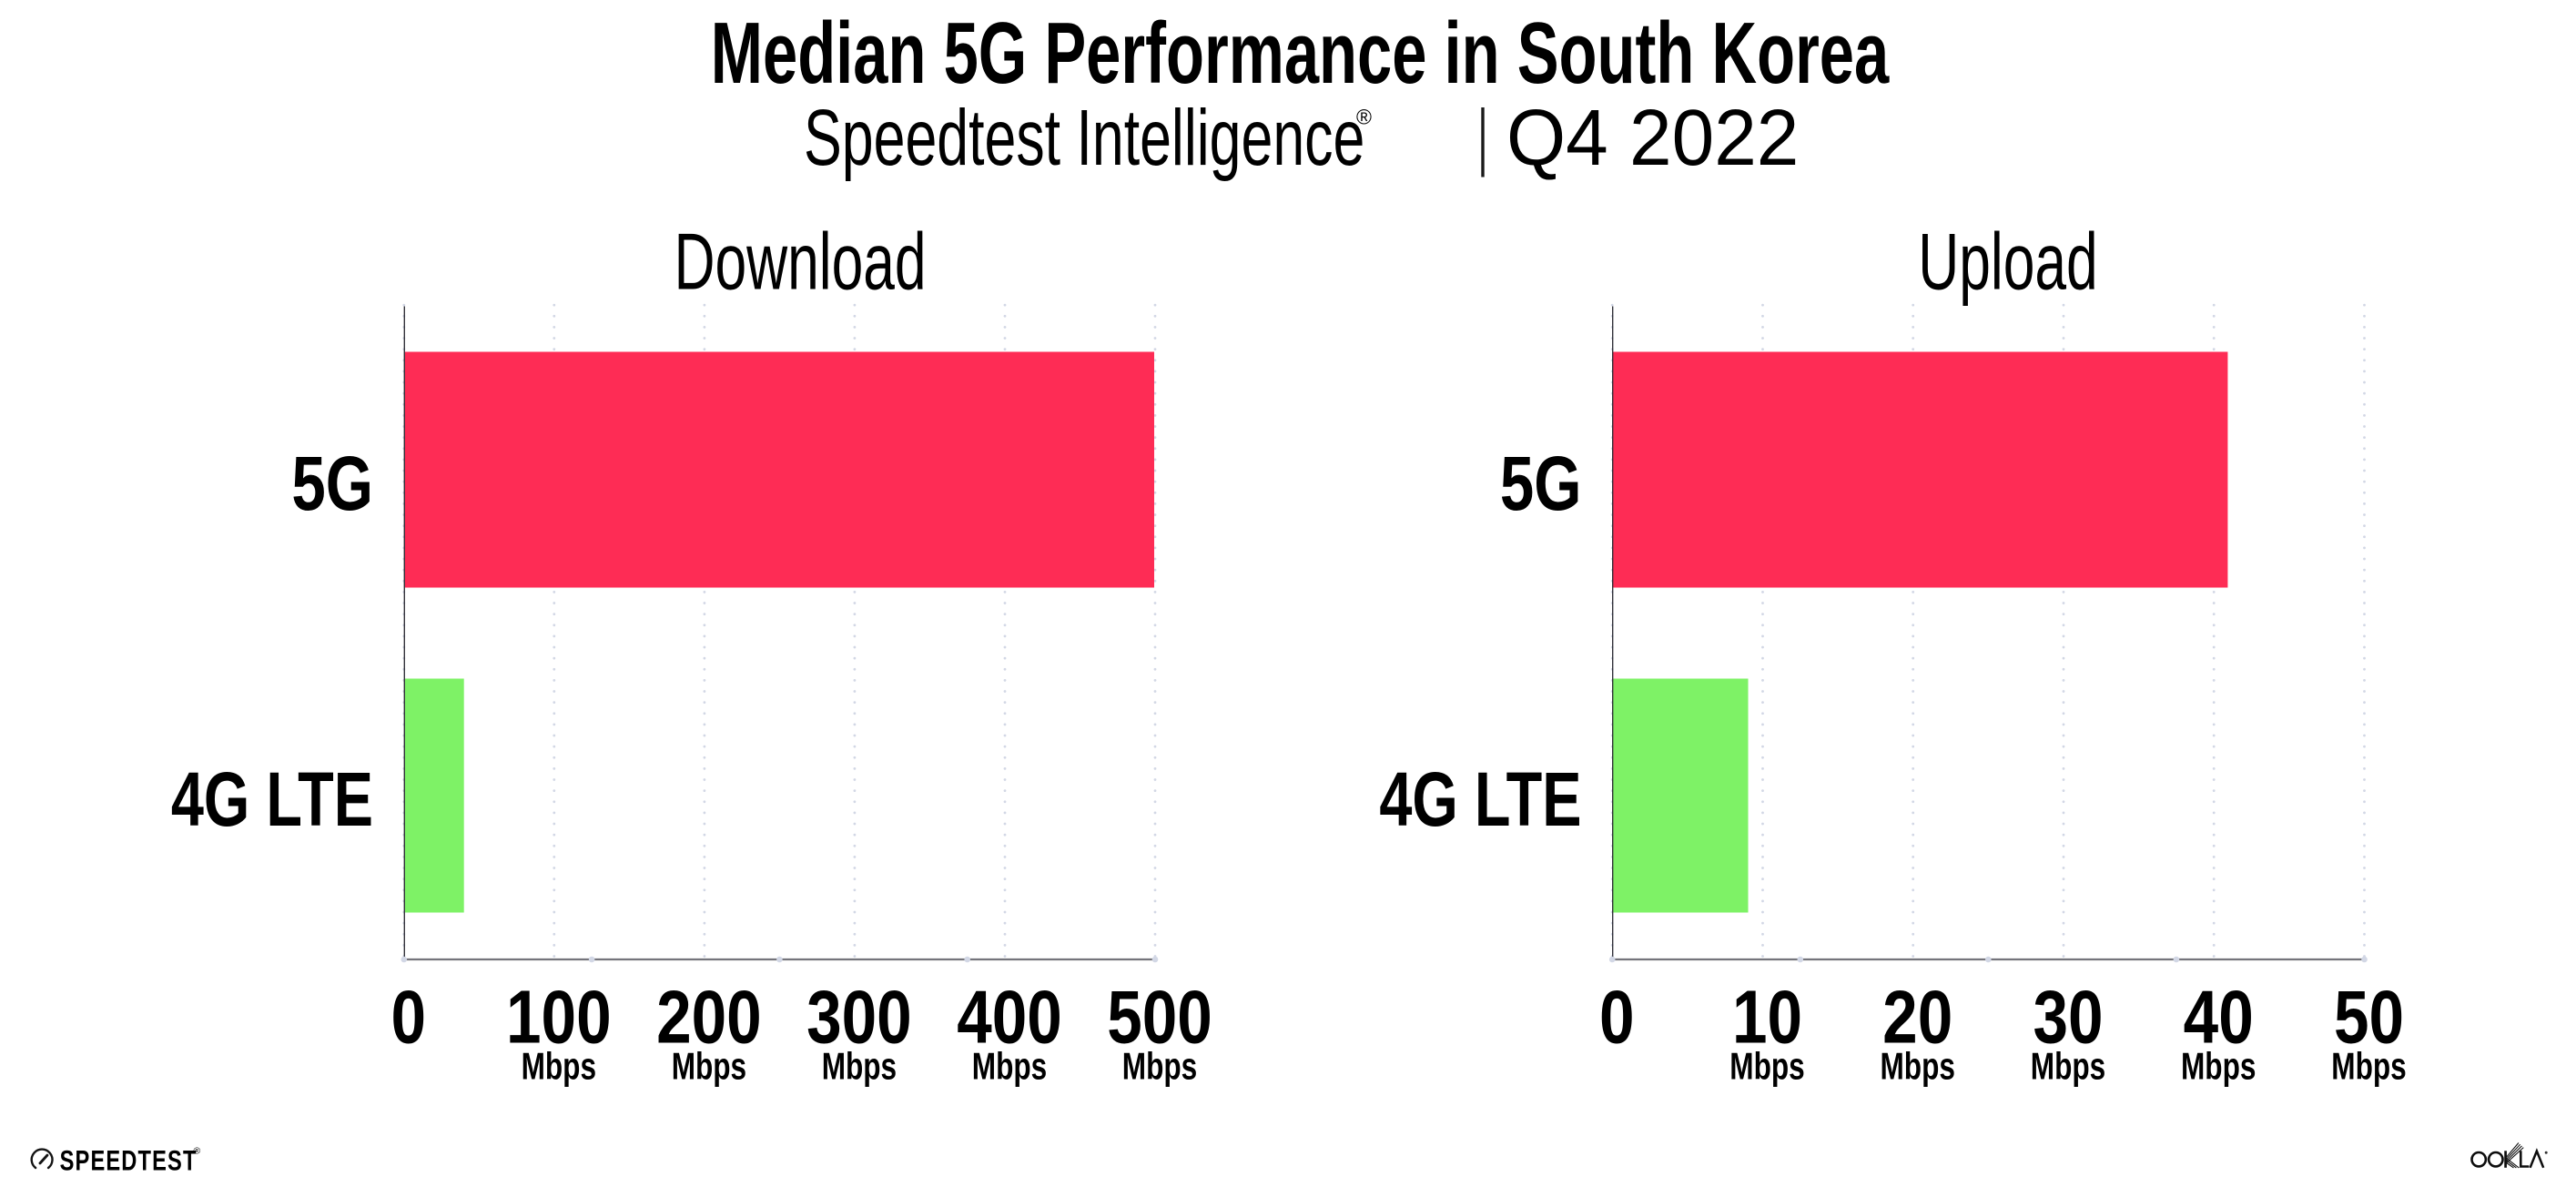 The height and width of the screenshot is (1197, 2576). Describe the element at coordinates (859, 1018) in the screenshot. I see `svg-text: 300` at that location.